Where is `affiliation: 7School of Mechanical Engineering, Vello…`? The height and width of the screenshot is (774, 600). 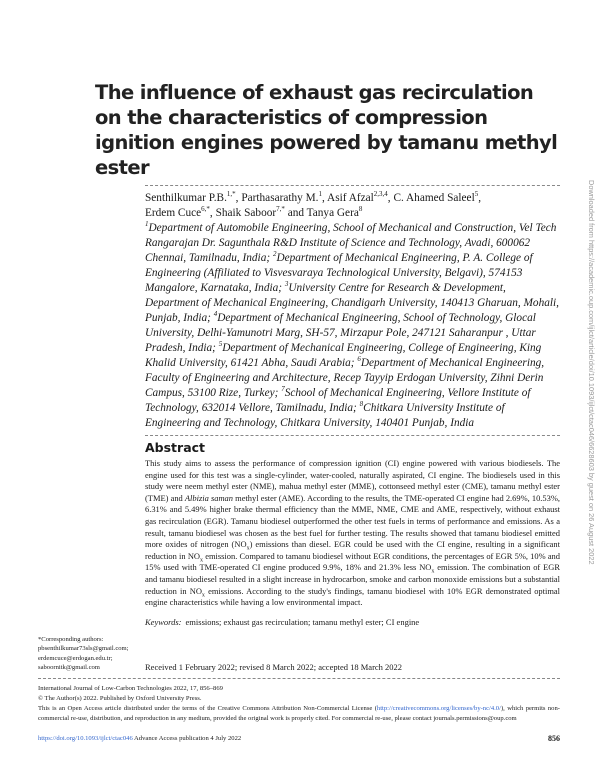 affiliation: 7School of Mechanical Engineering, Vello… is located at coordinates (338, 399).